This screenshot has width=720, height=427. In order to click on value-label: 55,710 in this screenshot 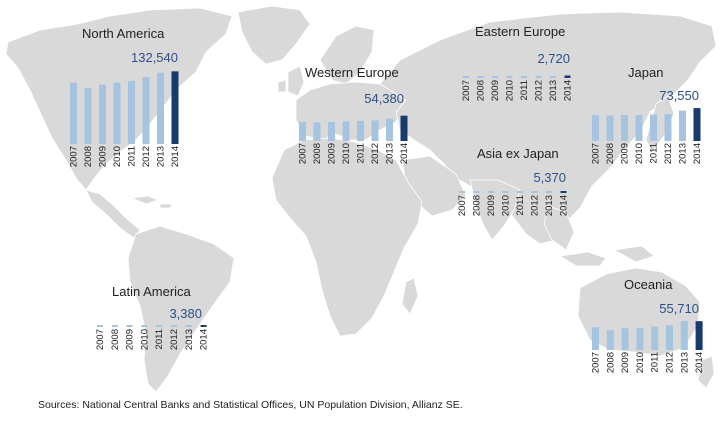, I will do `click(679, 308)`.